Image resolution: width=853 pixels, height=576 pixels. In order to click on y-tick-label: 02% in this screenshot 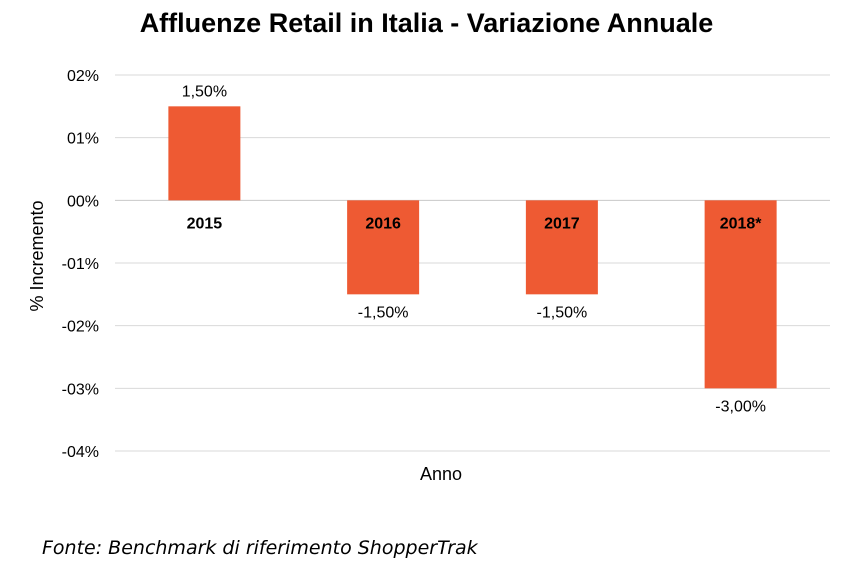, I will do `click(83, 76)`.